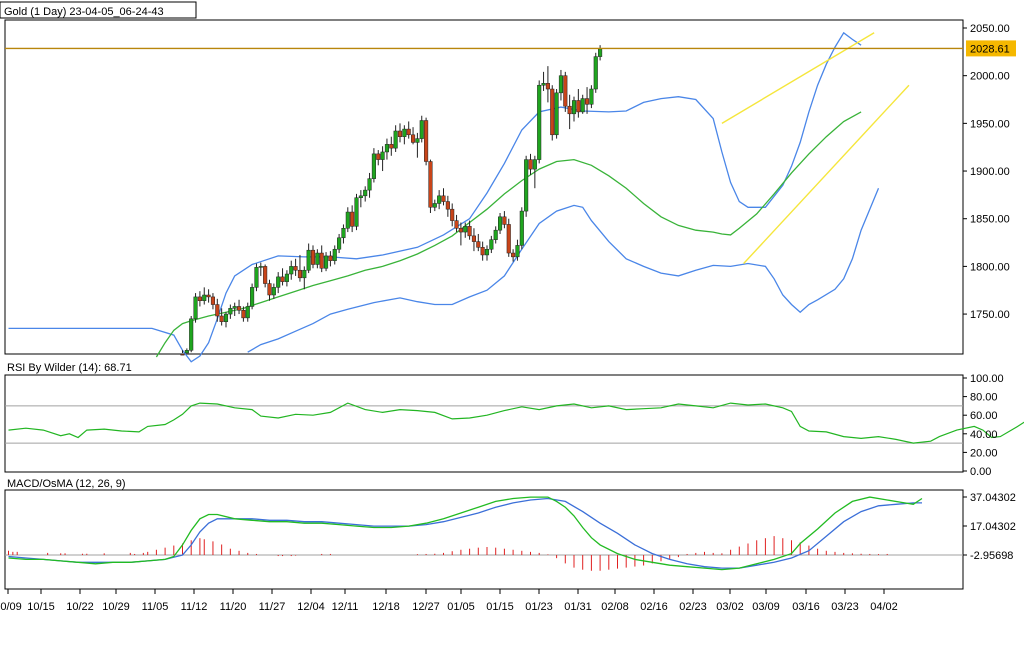 The height and width of the screenshot is (650, 1024). Describe the element at coordinates (991, 556) in the screenshot. I see `macd-tick-label: -2.95698` at that location.